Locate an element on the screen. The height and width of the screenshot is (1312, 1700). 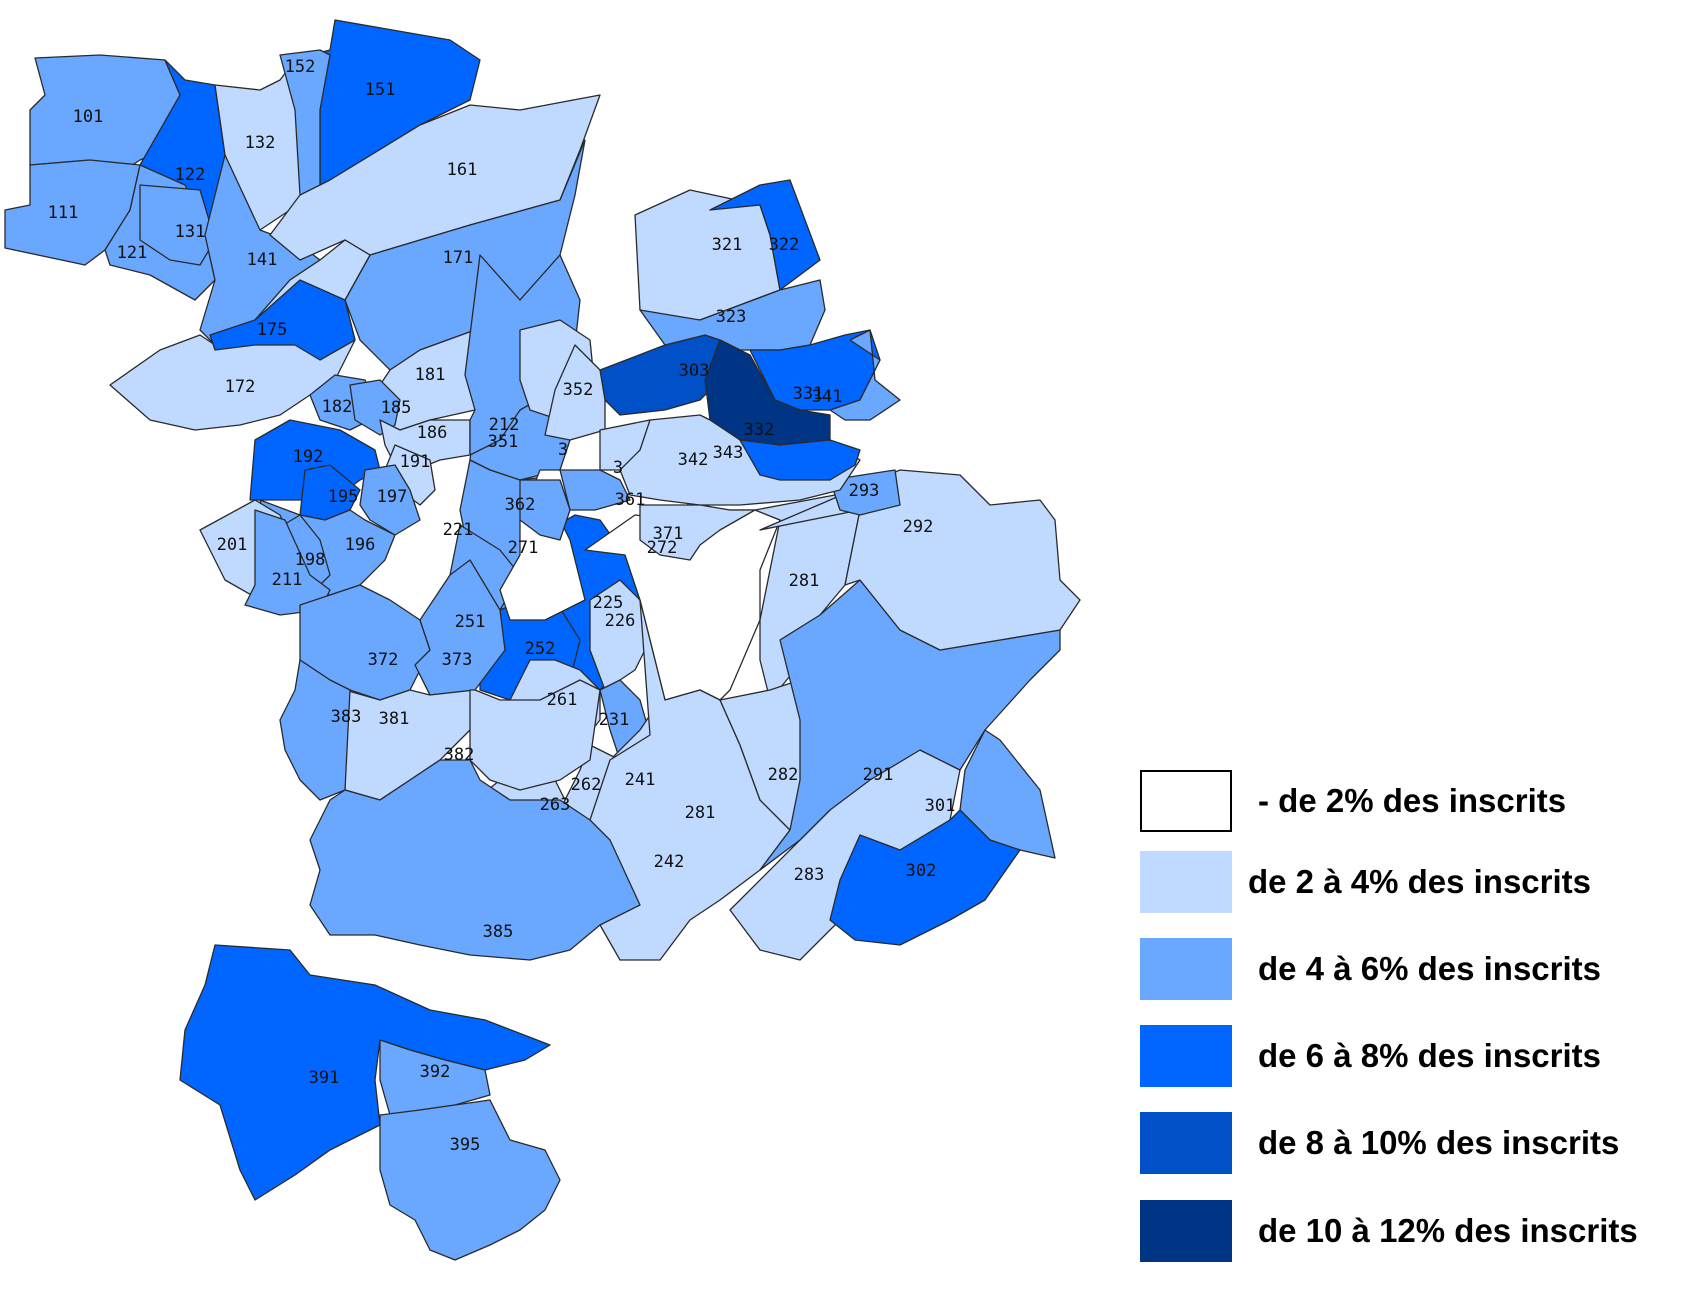
zone-label-212: 212 is located at coordinates (504, 425).